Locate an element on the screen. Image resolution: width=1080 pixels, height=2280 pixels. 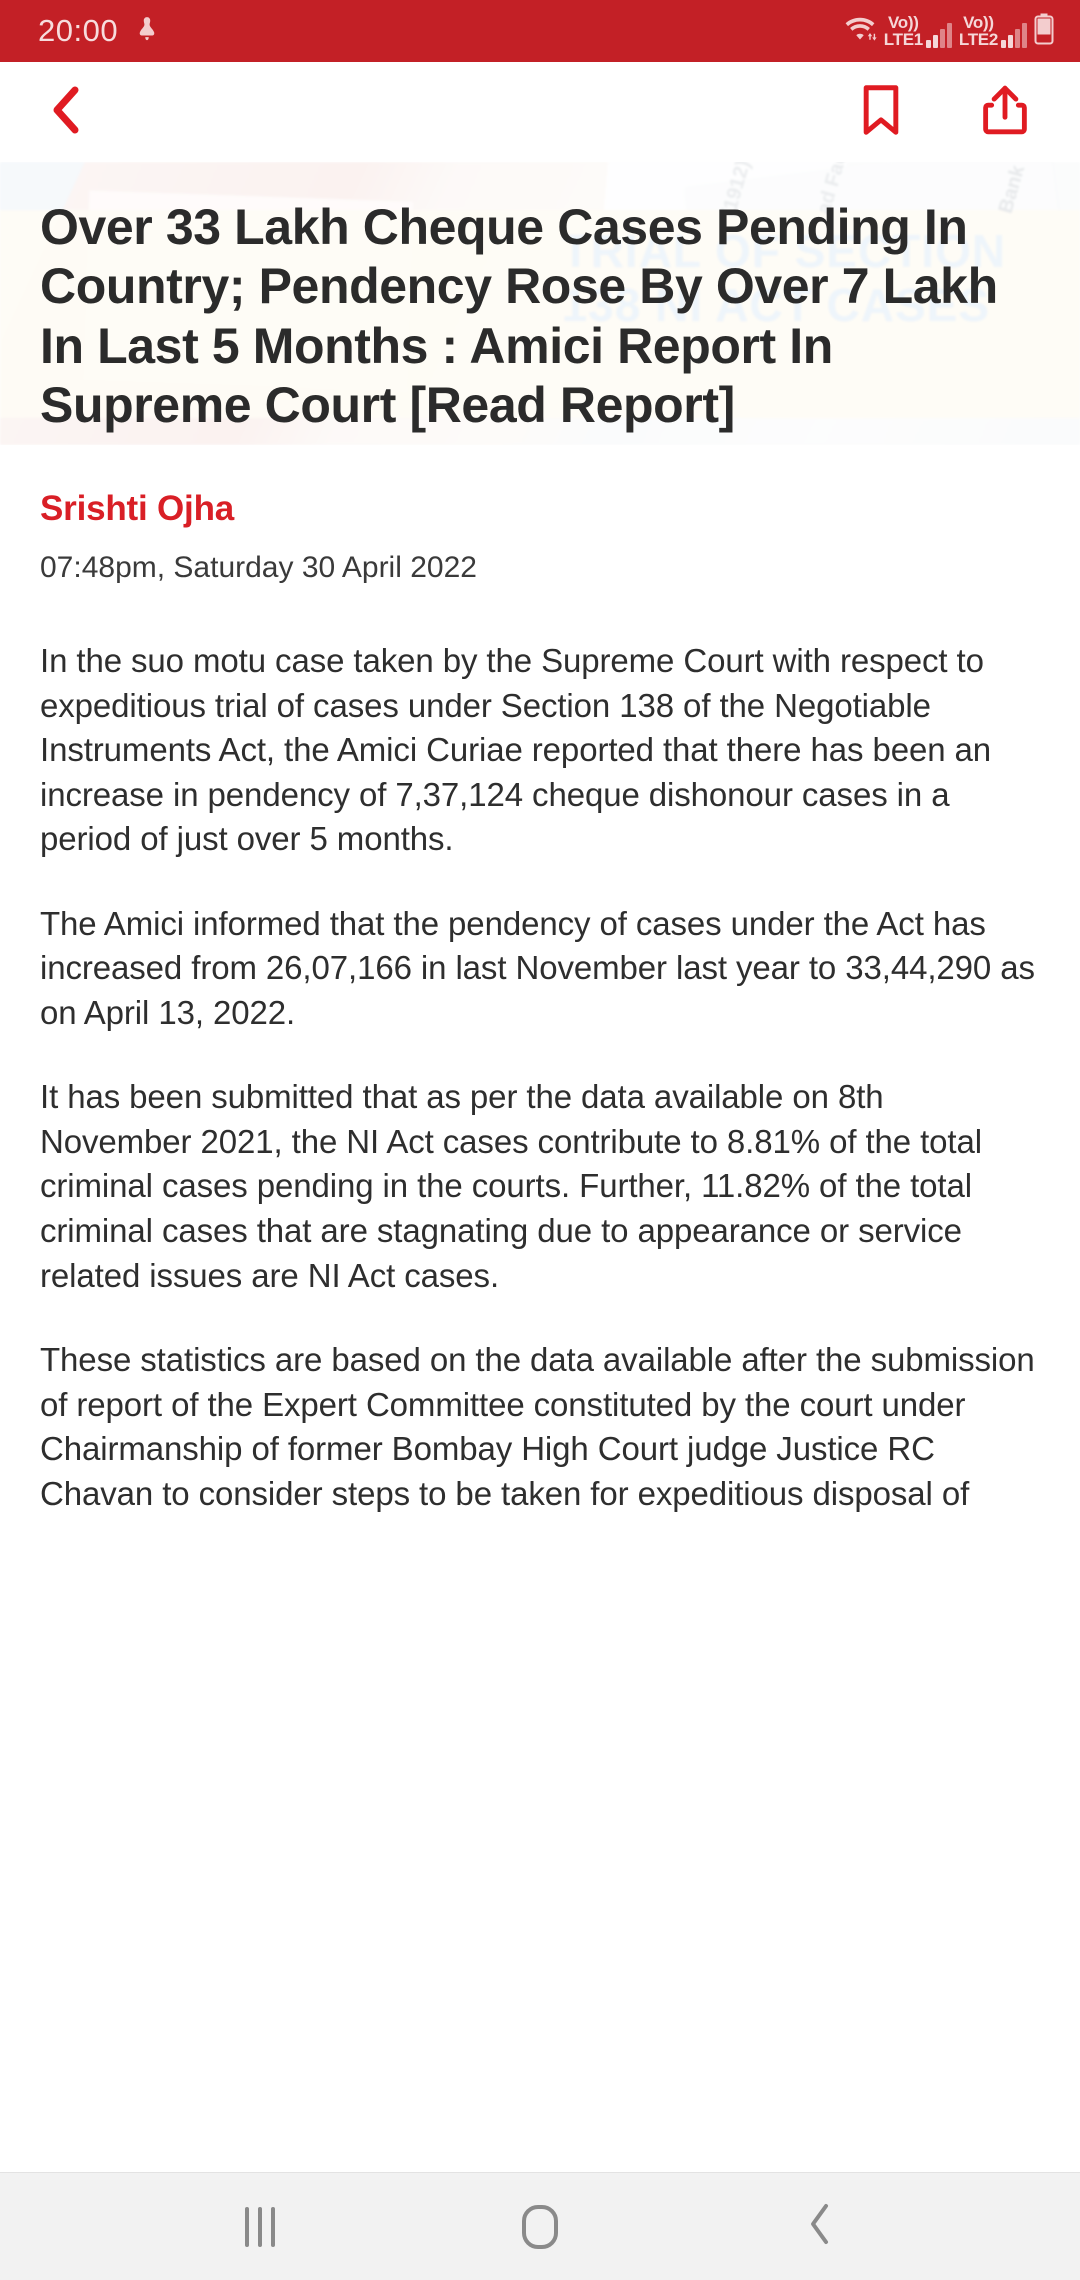
status-bar-right: Vo)) LTE1 Vo)) LTE2 is located at coordinates (948, 31).